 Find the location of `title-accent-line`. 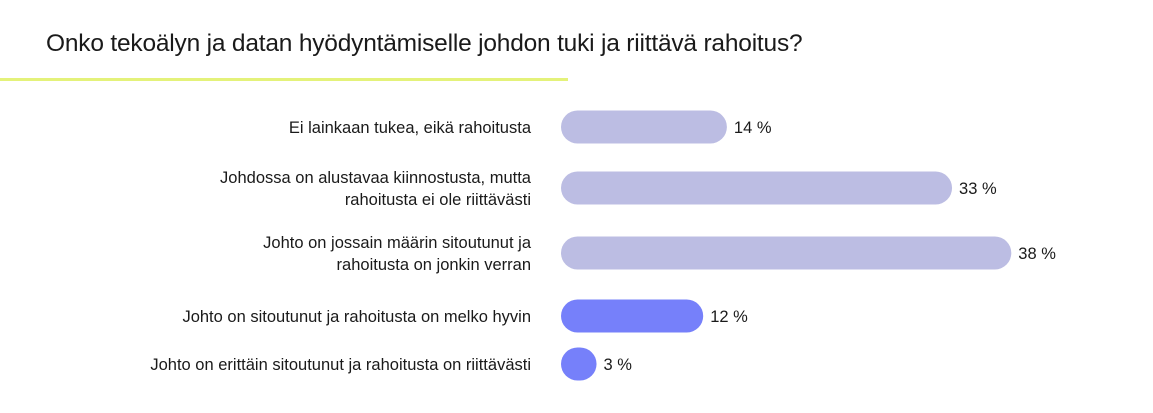

title-accent-line is located at coordinates (284, 79).